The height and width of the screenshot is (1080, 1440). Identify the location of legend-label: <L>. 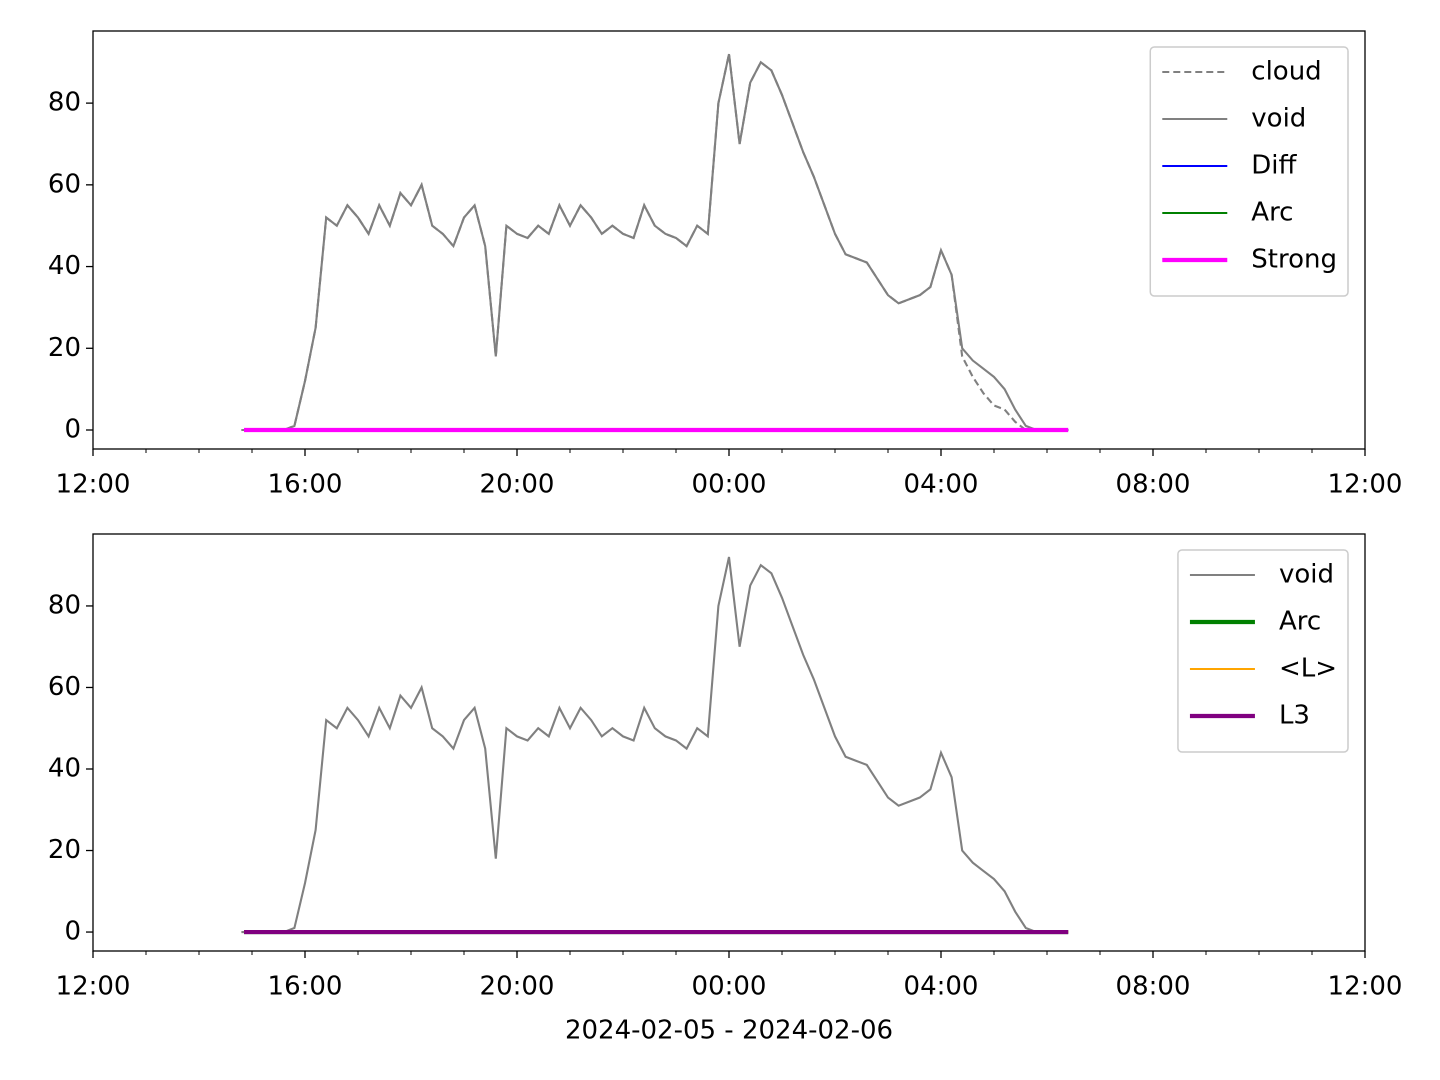
(1308, 669).